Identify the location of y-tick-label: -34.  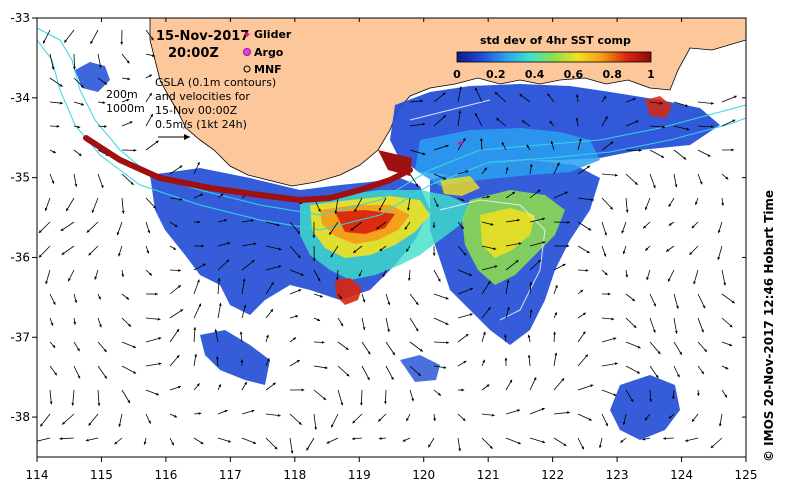
(20, 98).